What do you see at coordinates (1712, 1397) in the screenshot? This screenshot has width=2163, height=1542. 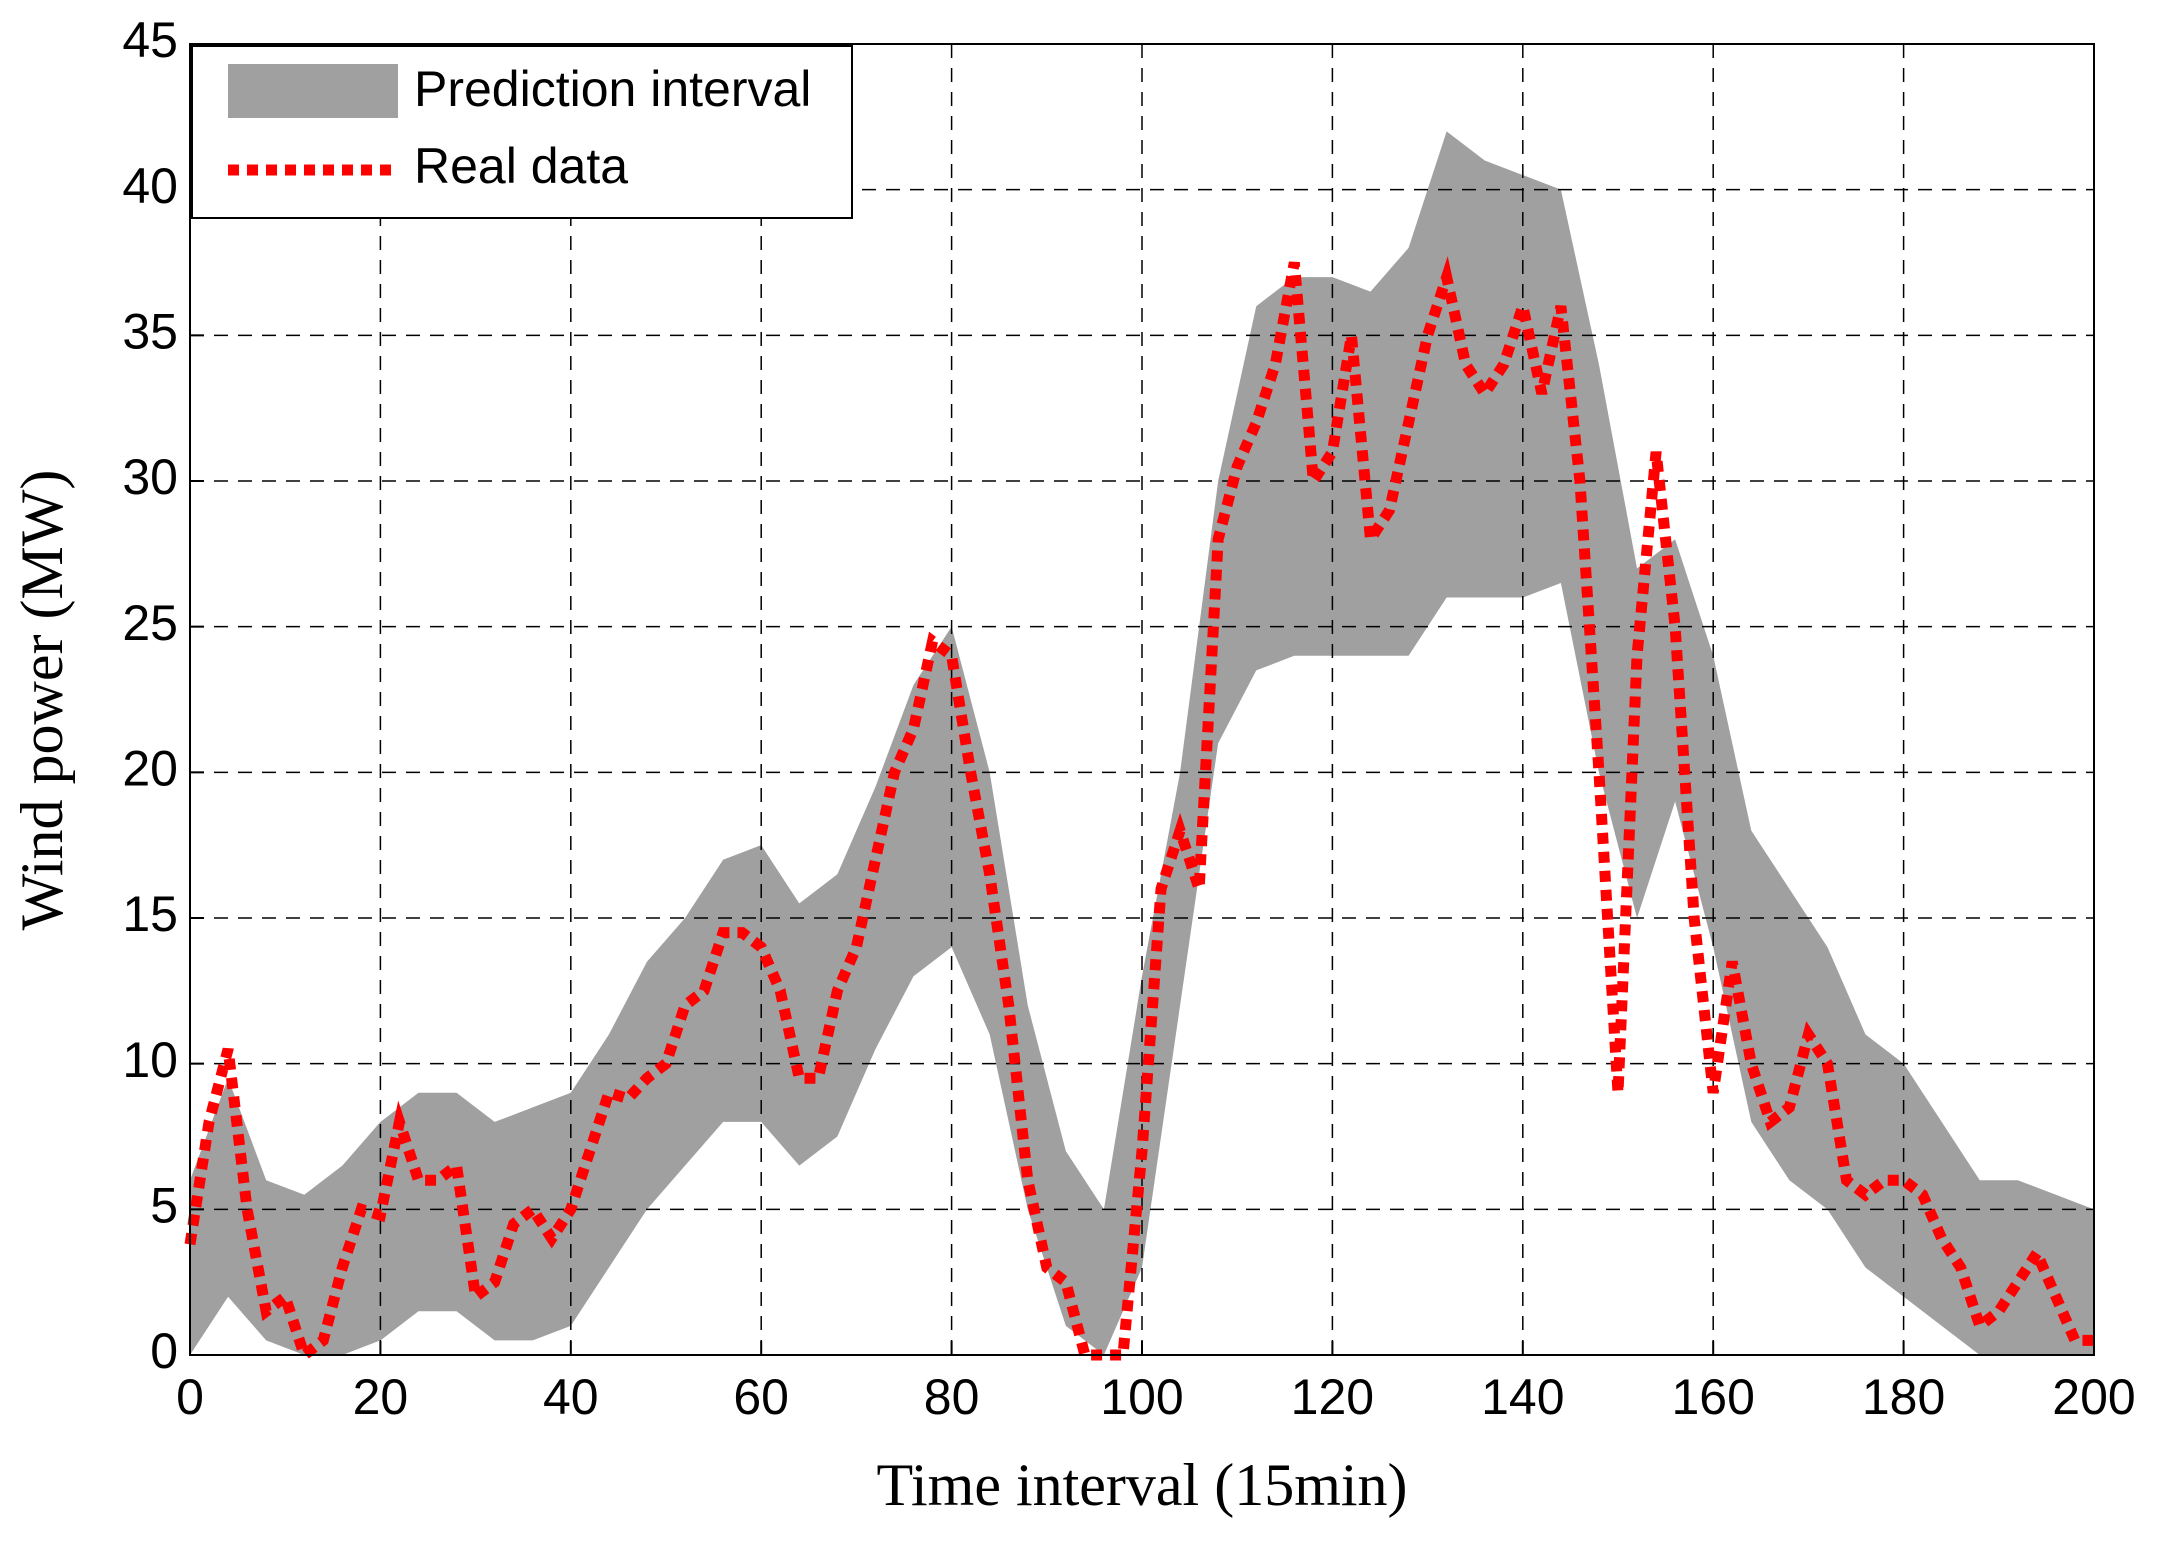 I see `x-tick-label: 160` at bounding box center [1712, 1397].